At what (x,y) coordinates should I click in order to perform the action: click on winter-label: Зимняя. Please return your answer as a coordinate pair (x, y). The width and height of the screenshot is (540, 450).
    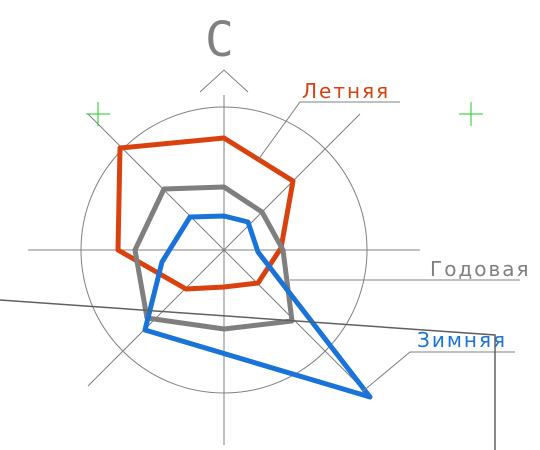
    Looking at the image, I should click on (462, 340).